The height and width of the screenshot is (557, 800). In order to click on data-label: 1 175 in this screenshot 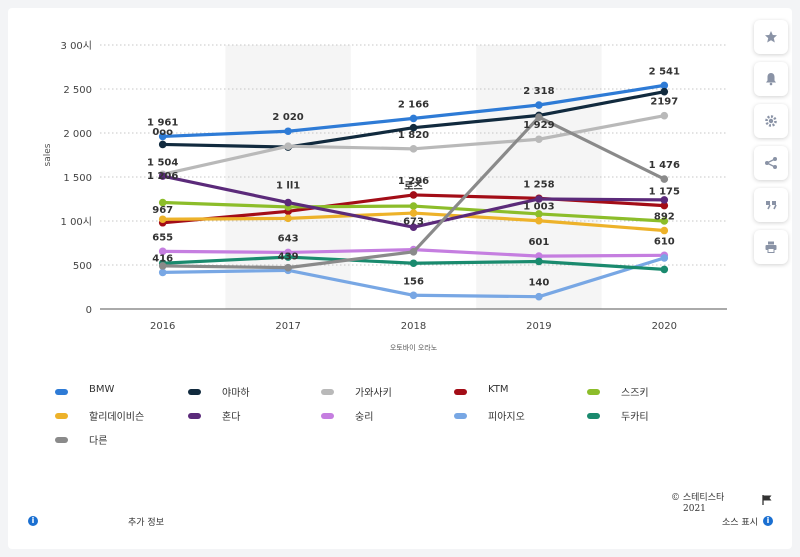, I will do `click(664, 192)`.